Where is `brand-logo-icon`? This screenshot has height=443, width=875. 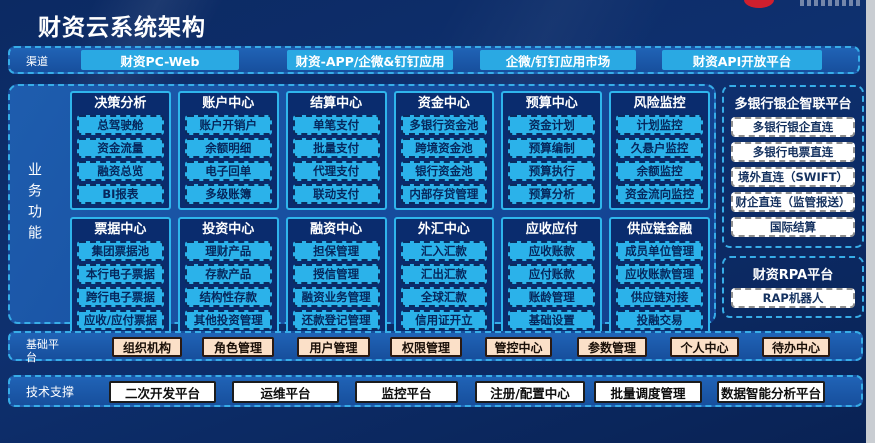 brand-logo-icon is located at coordinates (759, 4).